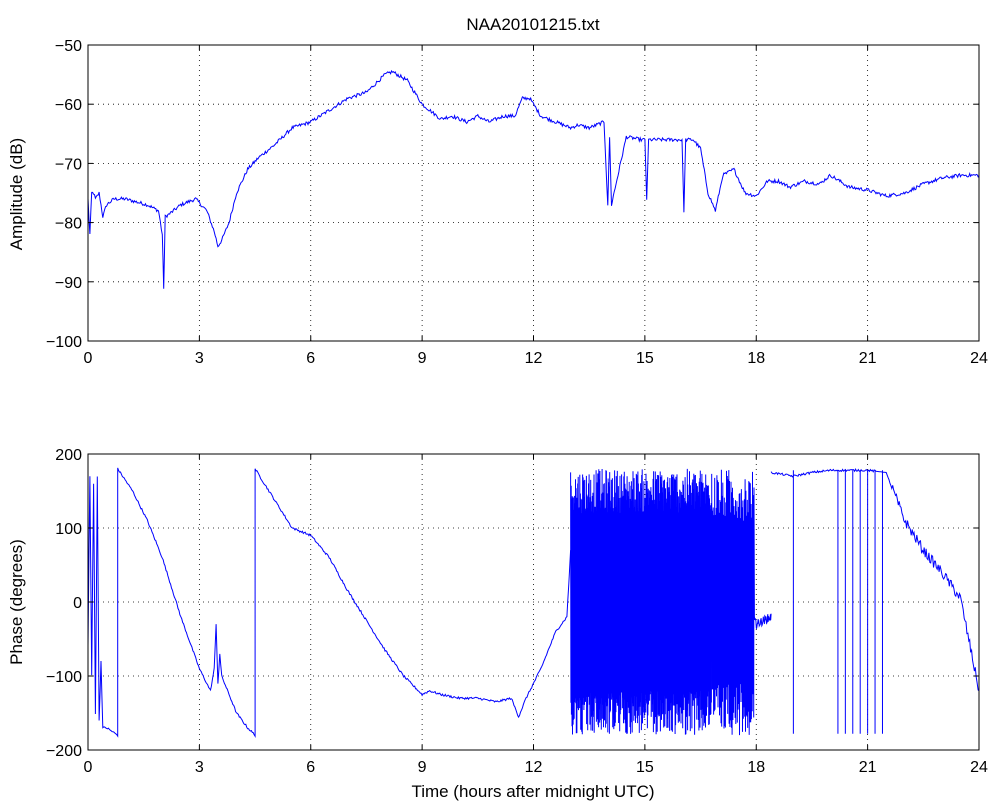 The width and height of the screenshot is (998, 806). I want to click on phase-y-tick-label: 200, so click(68, 455).